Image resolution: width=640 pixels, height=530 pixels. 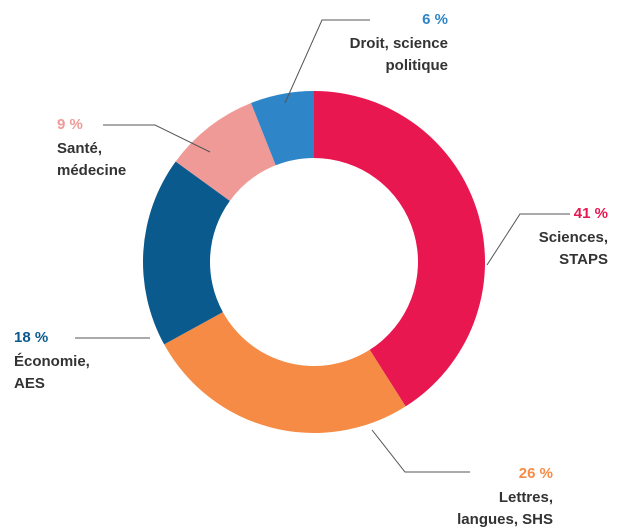 What do you see at coordinates (70, 124) in the screenshot?
I see `value-label: 9 %` at bounding box center [70, 124].